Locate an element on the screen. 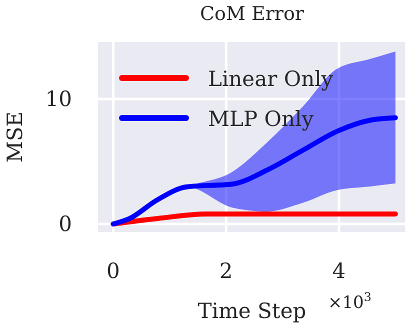 The width and height of the screenshot is (408, 326). y-tick-label: 10 is located at coordinates (58, 99).